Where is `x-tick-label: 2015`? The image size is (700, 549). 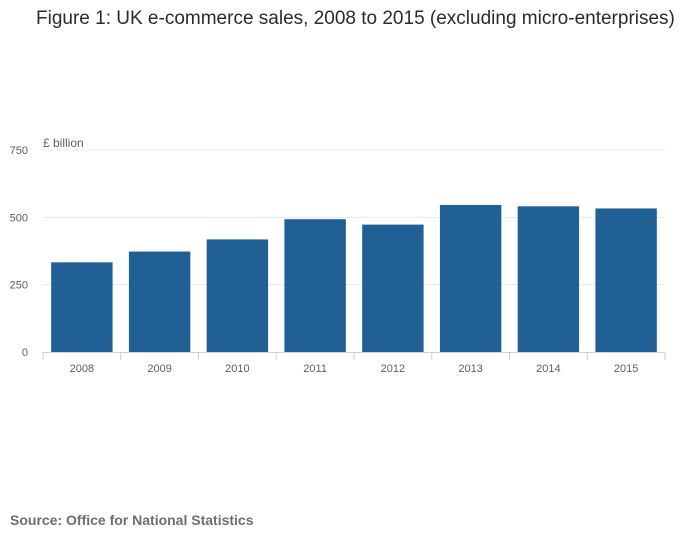 x-tick-label: 2015 is located at coordinates (626, 369).